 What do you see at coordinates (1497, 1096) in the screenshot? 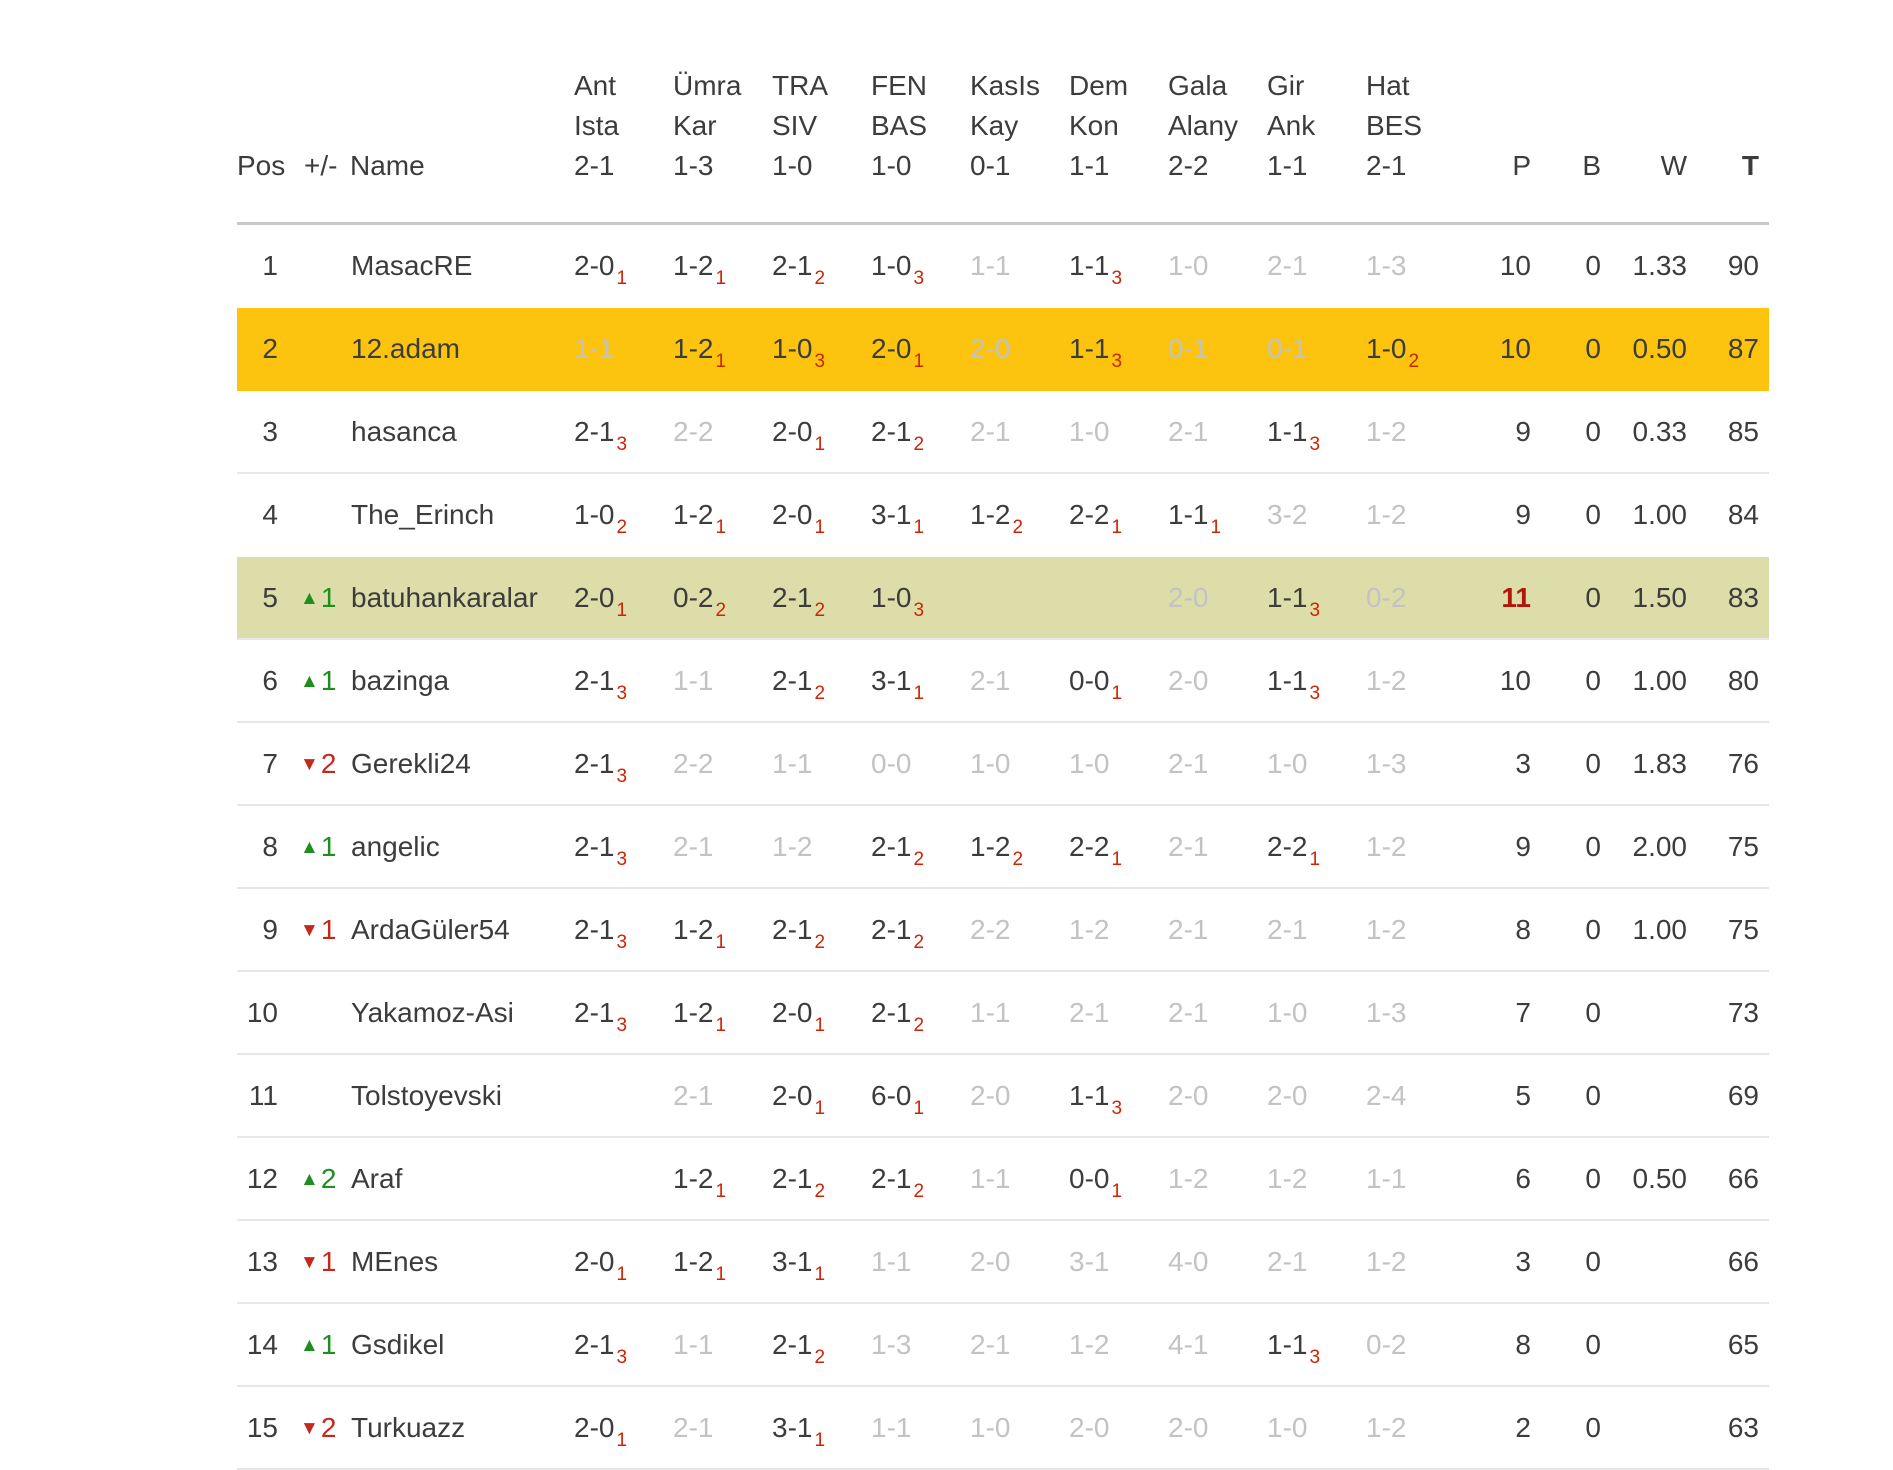
I see `points-cell: 5` at bounding box center [1497, 1096].